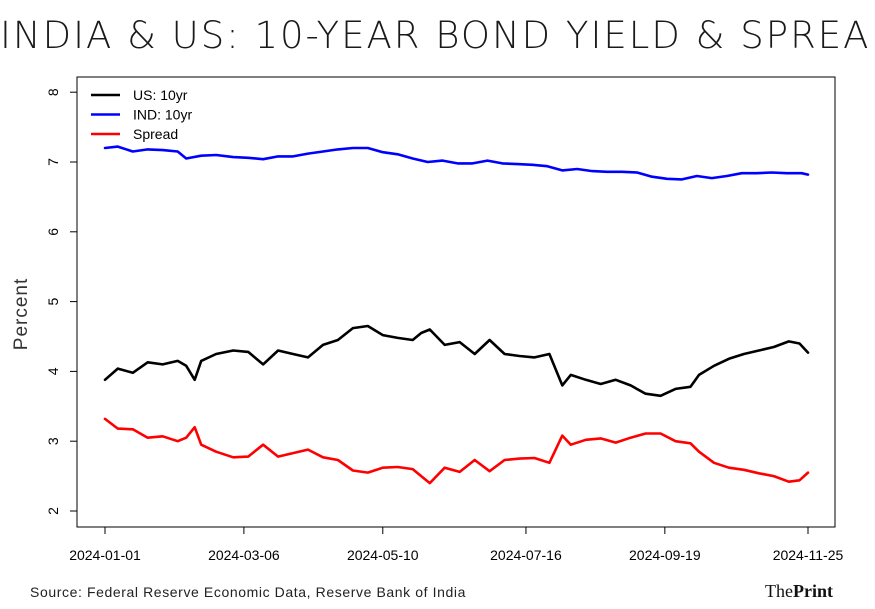  Describe the element at coordinates (160, 95) in the screenshot. I see `legend-label: US: 10yr` at that location.